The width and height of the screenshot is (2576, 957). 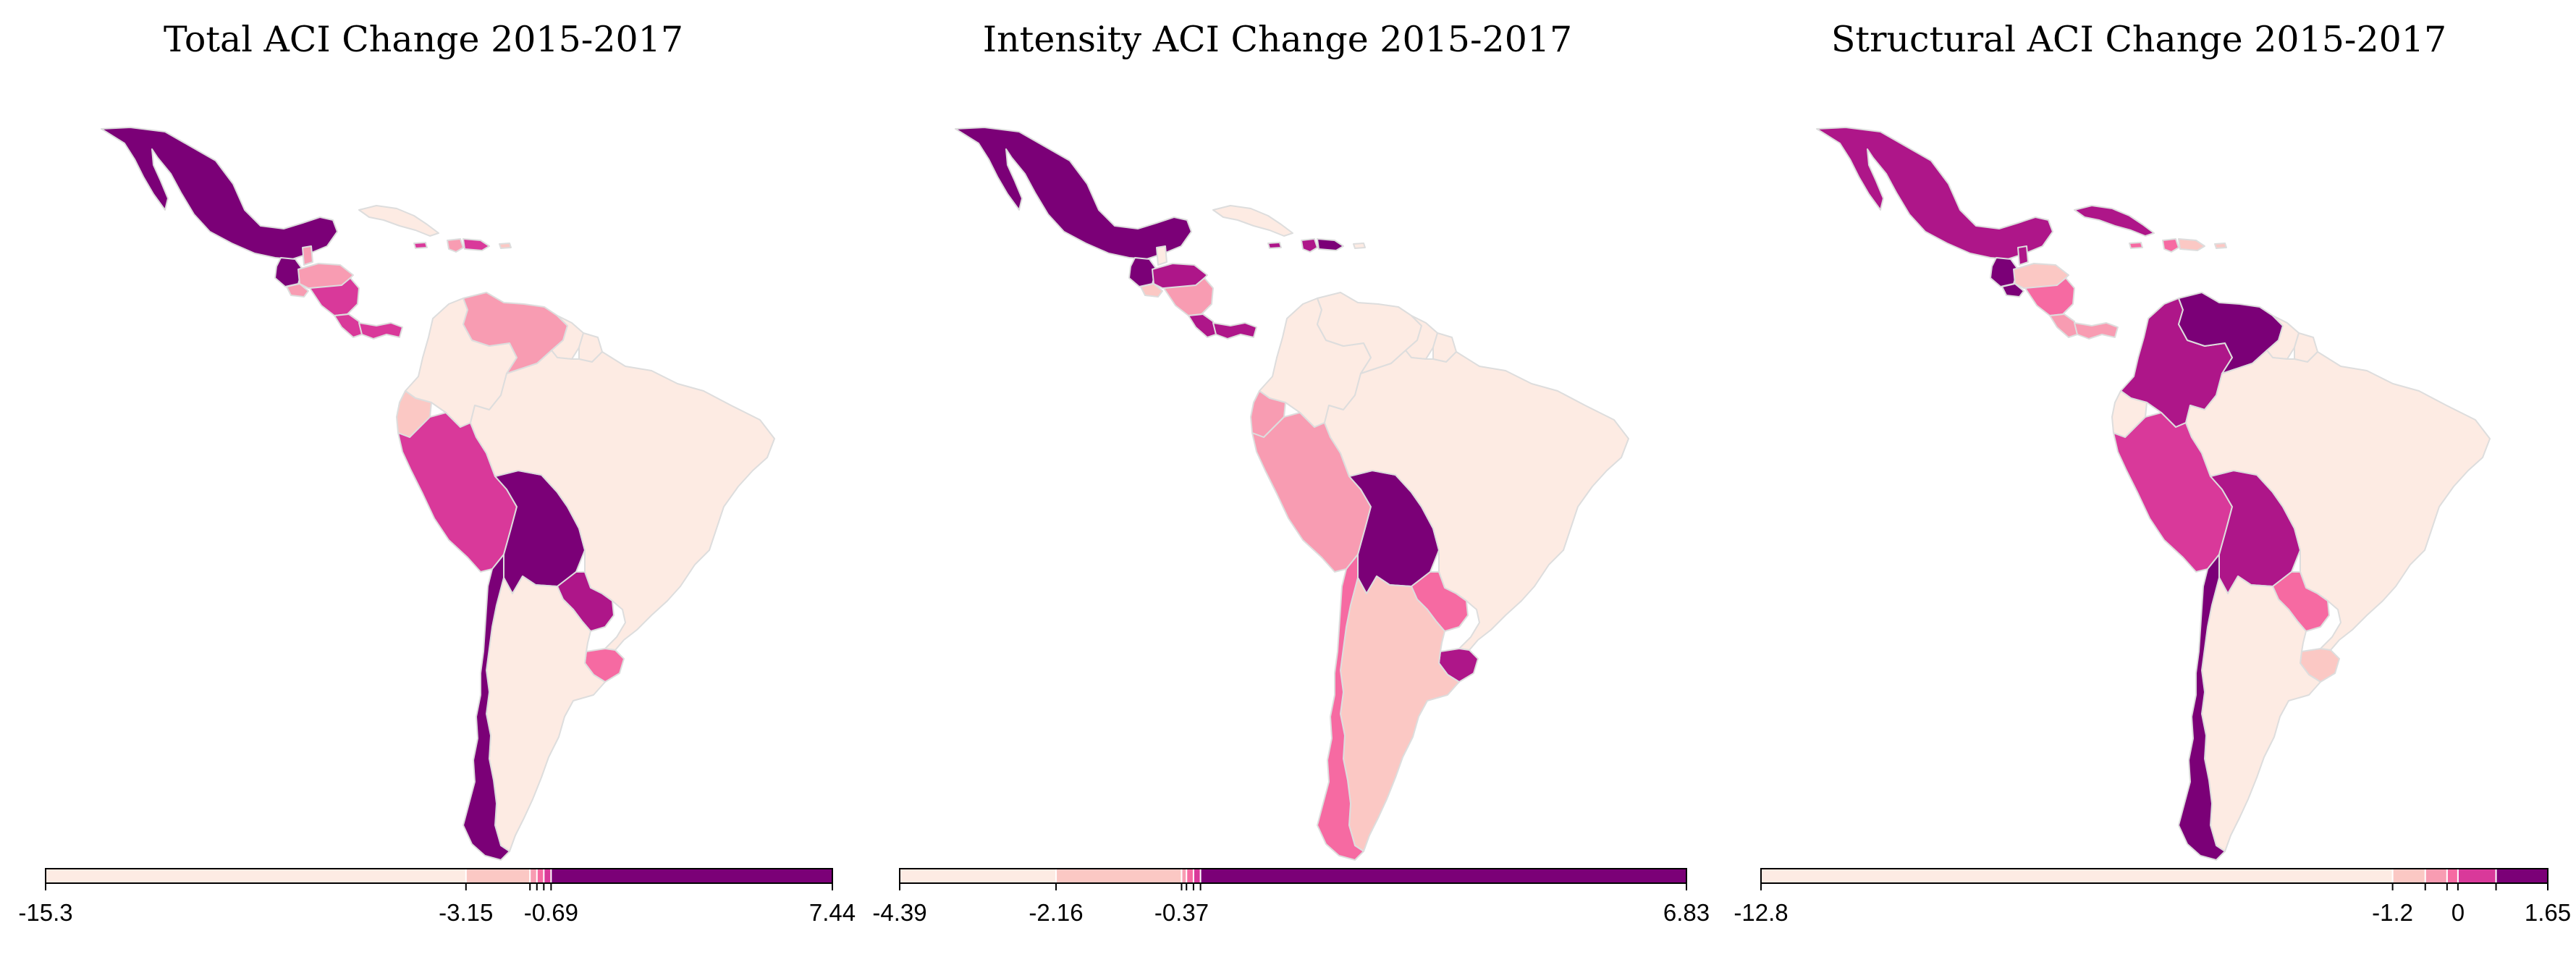 I want to click on color-scale-legend: -15.3 -3.15 -0.69 7.44, so click(x=437, y=897).